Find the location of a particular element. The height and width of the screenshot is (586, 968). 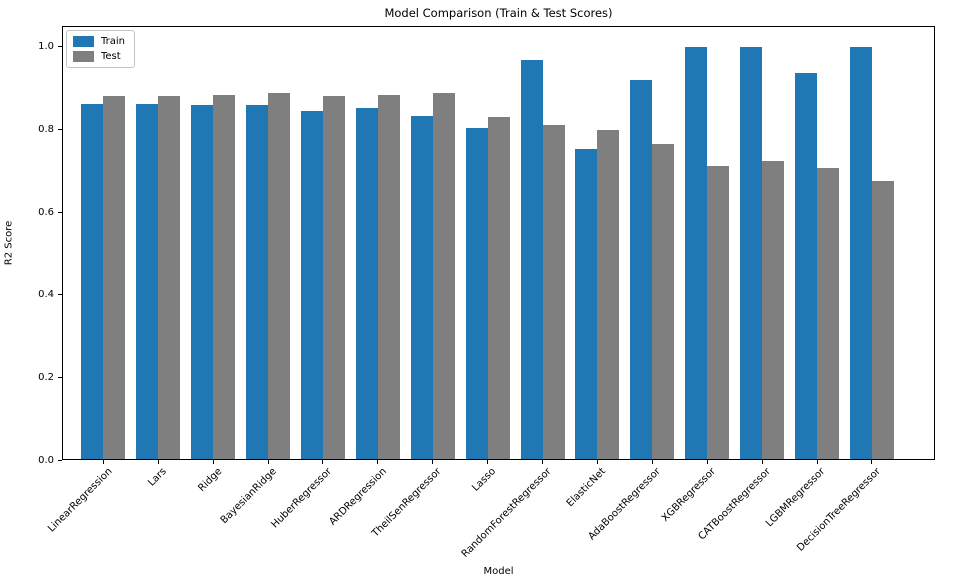

legend-item: Train is located at coordinates (99, 41).